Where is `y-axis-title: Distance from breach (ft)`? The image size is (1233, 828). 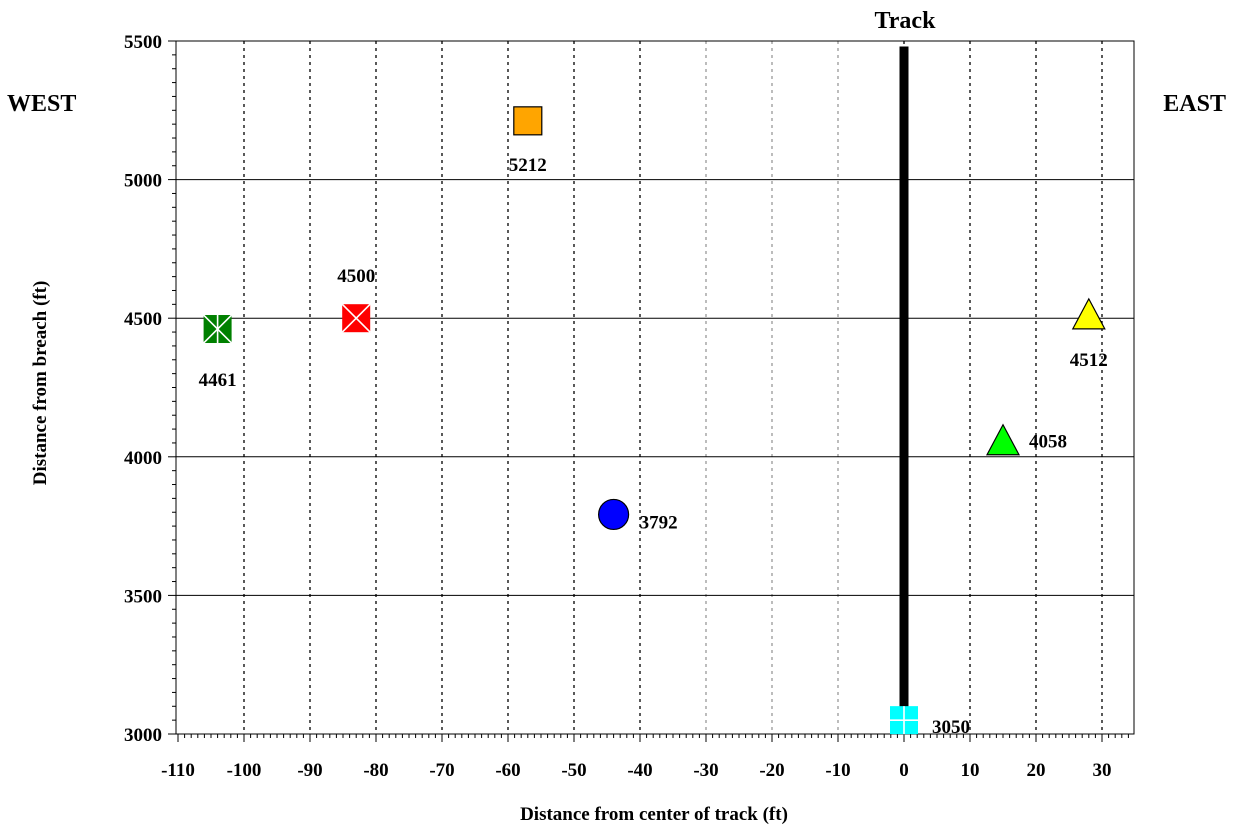 y-axis-title: Distance from breach (ft) is located at coordinates (40, 383).